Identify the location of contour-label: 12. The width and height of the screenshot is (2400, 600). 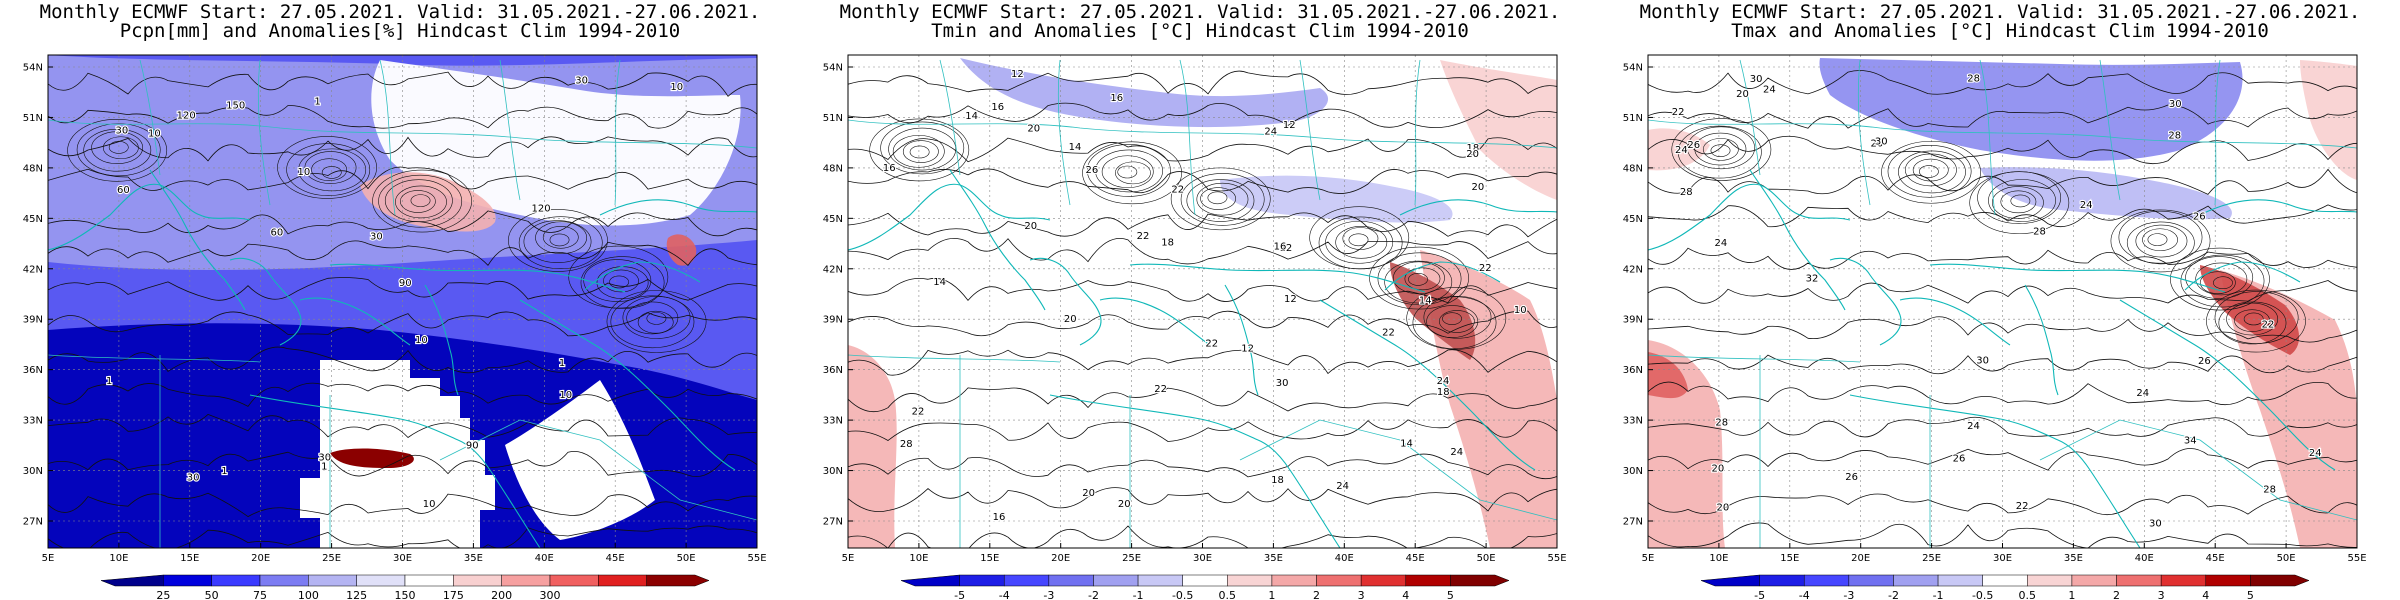
(1247, 349).